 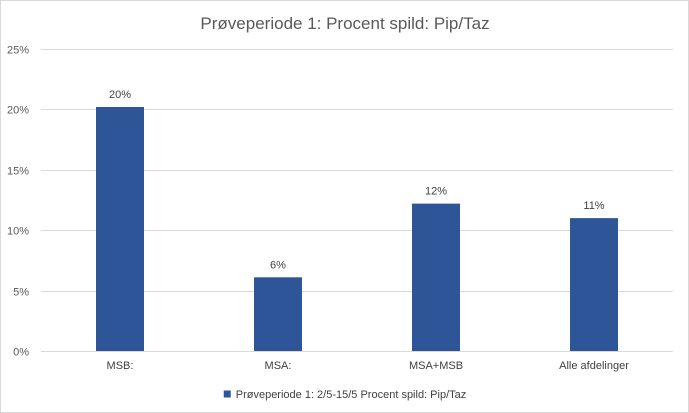 What do you see at coordinates (436, 192) in the screenshot?
I see `data-label: 12%` at bounding box center [436, 192].